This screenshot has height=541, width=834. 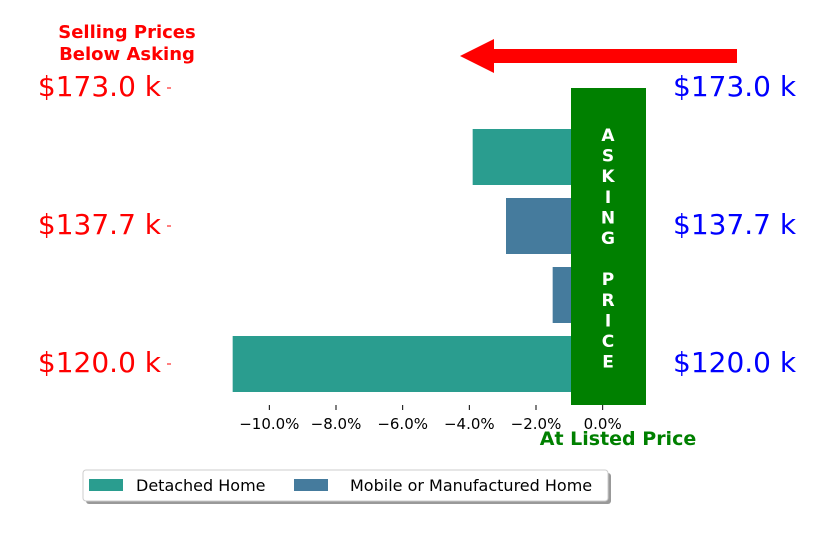 I want to click on legend-box, so click(x=345, y=485).